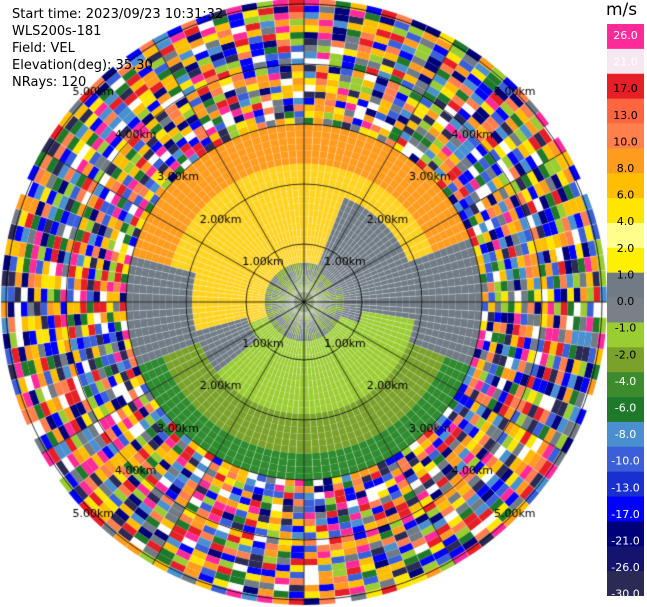  What do you see at coordinates (625, 540) in the screenshot?
I see `colorbar-tick-label: -21.0` at bounding box center [625, 540].